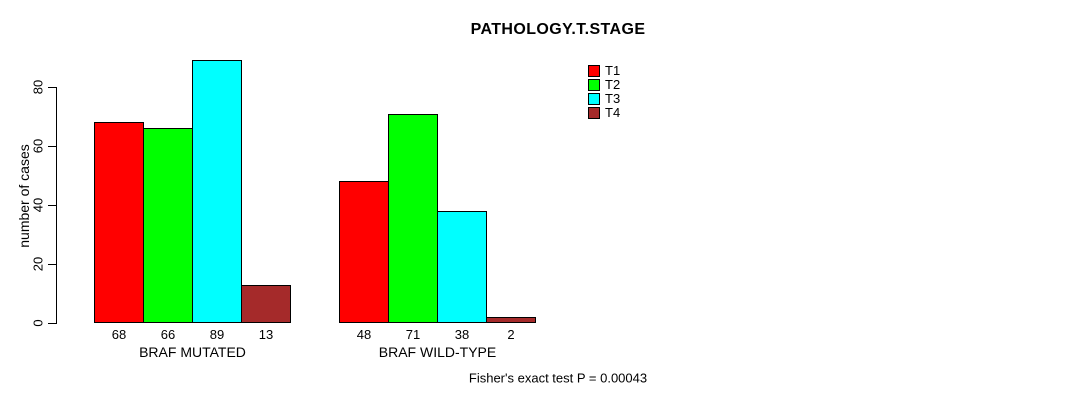  Describe the element at coordinates (558, 378) in the screenshot. I see `stats-annotation: Fisher's exact test P = 0.00043` at that location.